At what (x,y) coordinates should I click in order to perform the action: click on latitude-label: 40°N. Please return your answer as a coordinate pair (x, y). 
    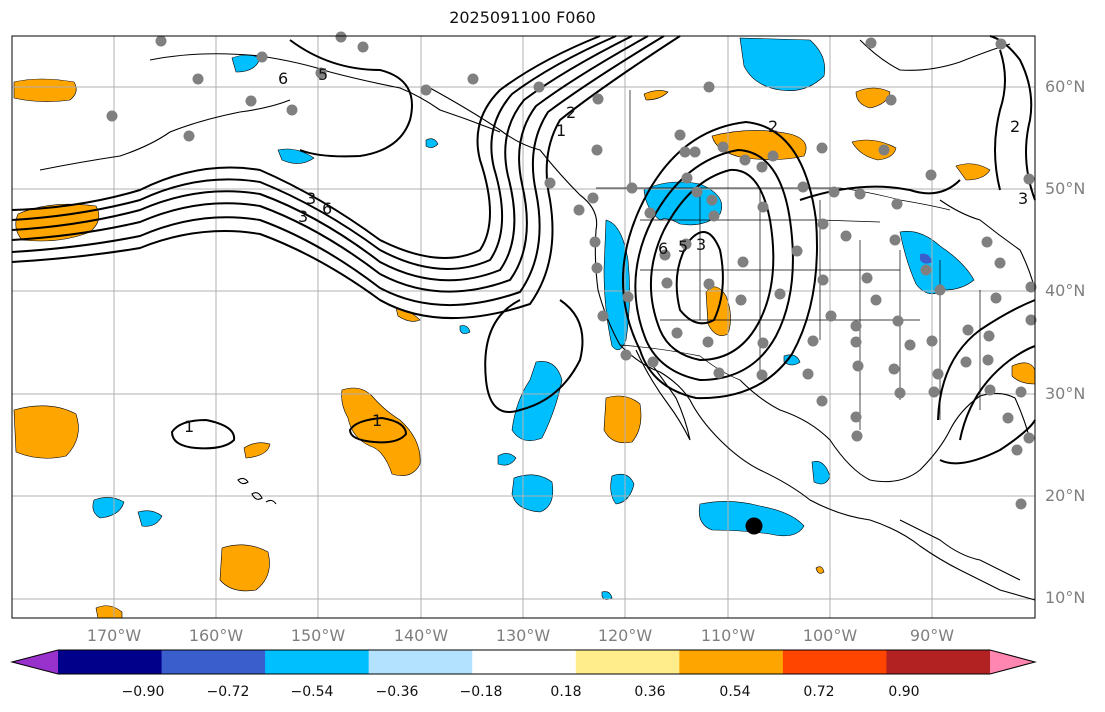
    Looking at the image, I should click on (1065, 290).